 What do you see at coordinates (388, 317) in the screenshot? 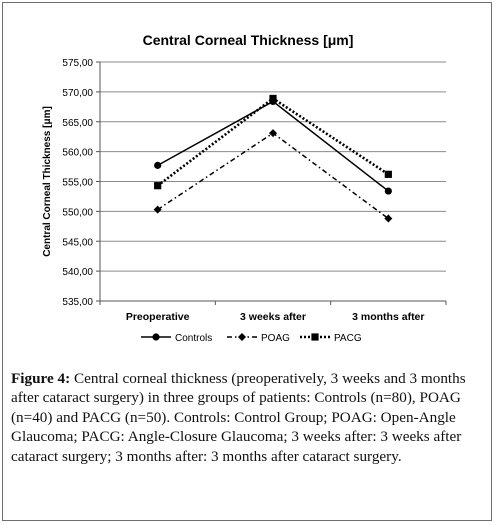
I see `x-tick-label: 3 months after` at bounding box center [388, 317].